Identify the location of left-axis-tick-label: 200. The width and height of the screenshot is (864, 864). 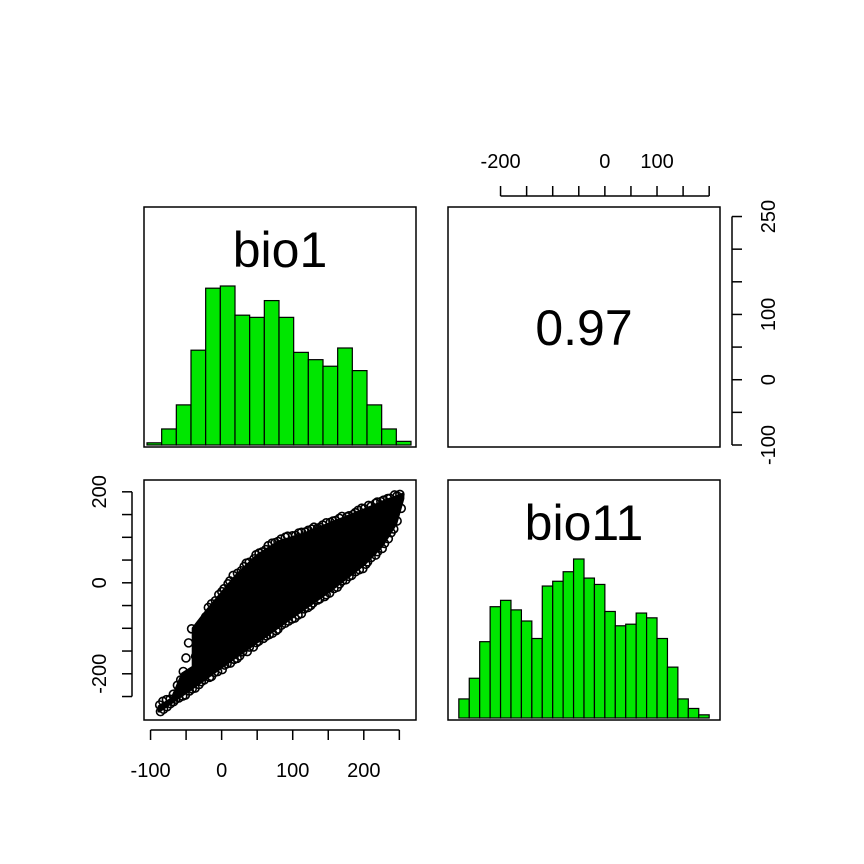
(100, 491).